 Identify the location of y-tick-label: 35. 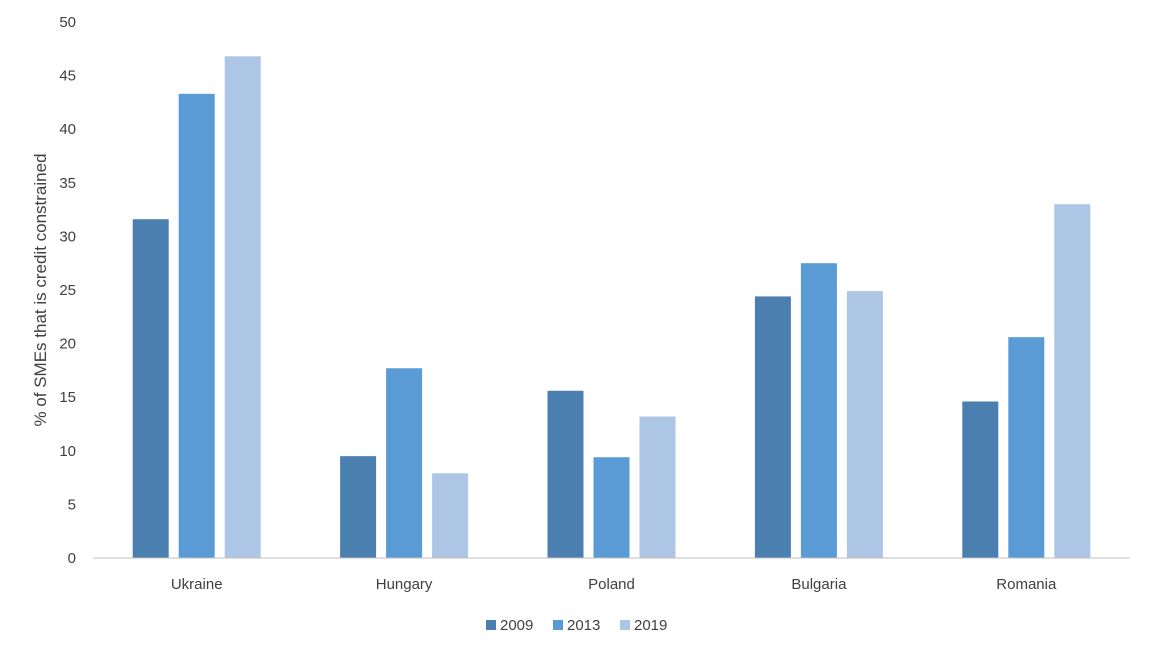
(67, 183).